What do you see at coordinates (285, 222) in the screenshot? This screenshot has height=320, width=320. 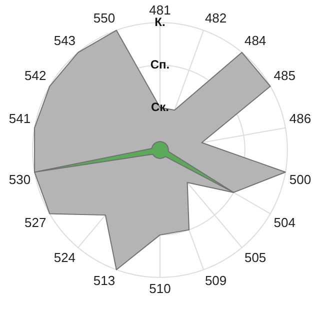 I see `spoke-label: 504` at bounding box center [285, 222].